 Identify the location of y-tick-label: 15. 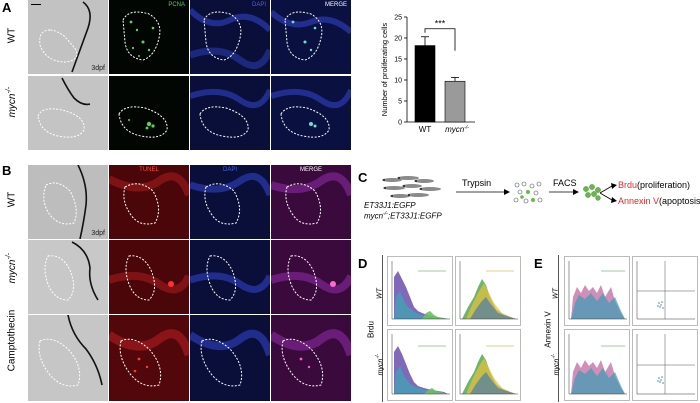
(398, 60).